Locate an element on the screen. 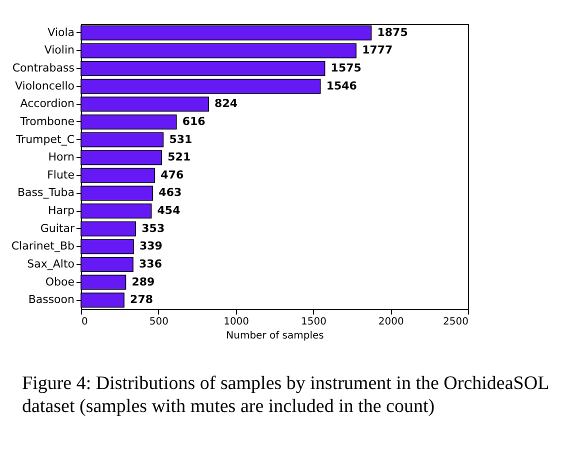 The width and height of the screenshot is (568, 453). x-tick-label: 1000 is located at coordinates (237, 322).